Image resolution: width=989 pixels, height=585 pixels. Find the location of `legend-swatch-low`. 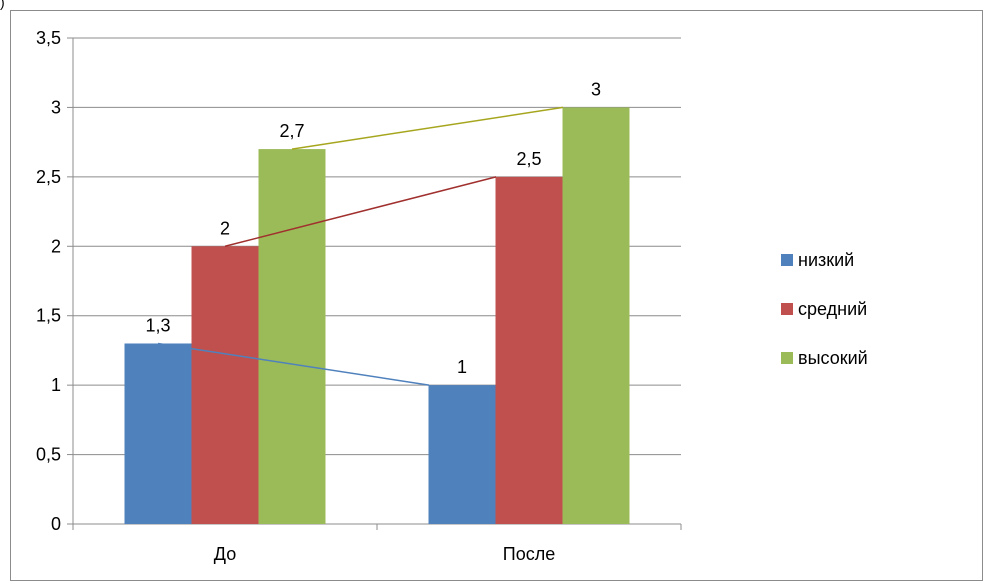

legend-swatch-low is located at coordinates (787, 260).